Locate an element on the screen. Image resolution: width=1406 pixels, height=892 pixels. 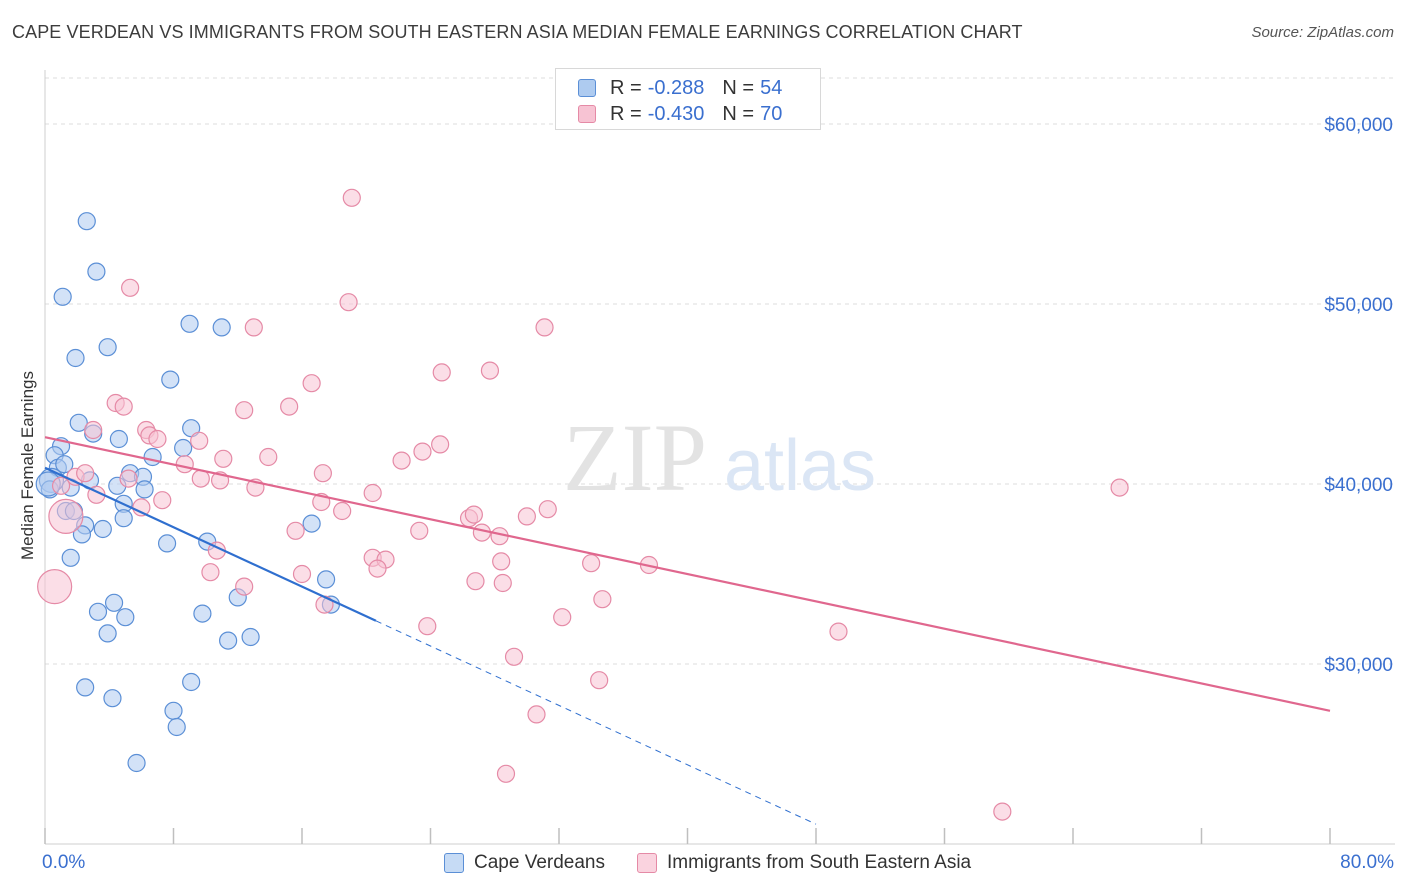
r-label: R = is located at coordinates (626, 87).